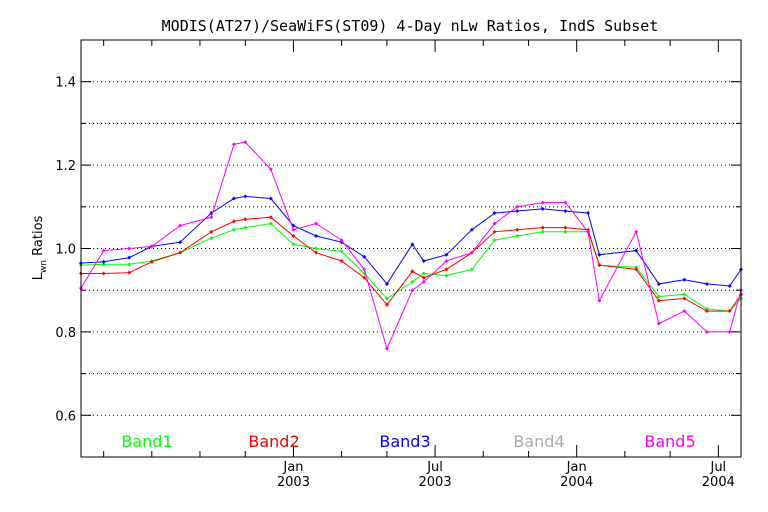  Describe the element at coordinates (292, 467) in the screenshot. I see `x-tick-month: Jan` at that location.